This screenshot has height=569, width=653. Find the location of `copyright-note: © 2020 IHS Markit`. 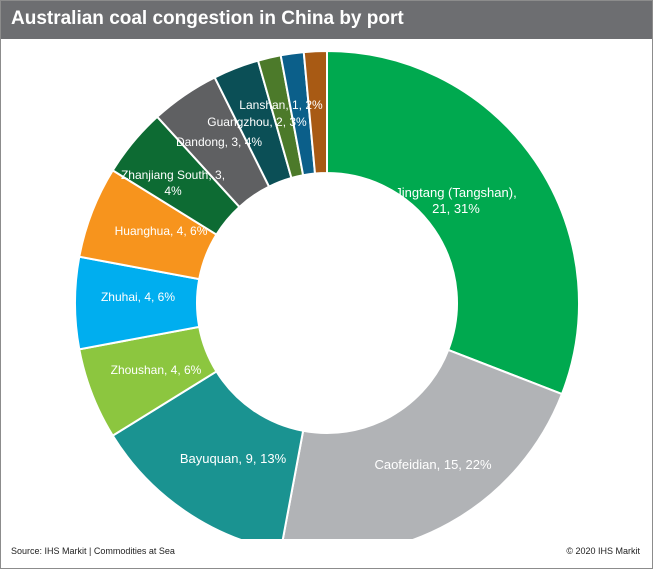

copyright-note: © 2020 IHS Markit is located at coordinates (603, 551).